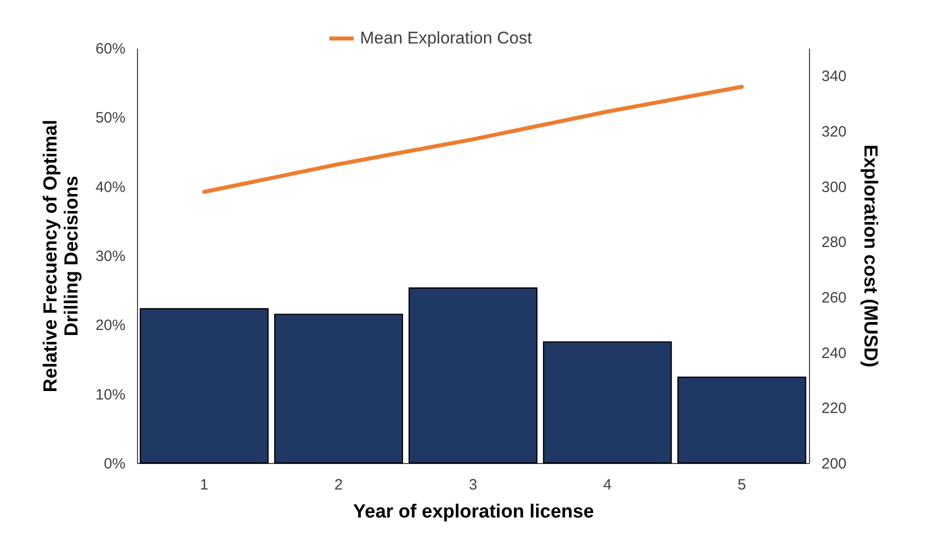 The height and width of the screenshot is (535, 929). What do you see at coordinates (115, 464) in the screenshot?
I see `y-tick-label: 0%` at bounding box center [115, 464].